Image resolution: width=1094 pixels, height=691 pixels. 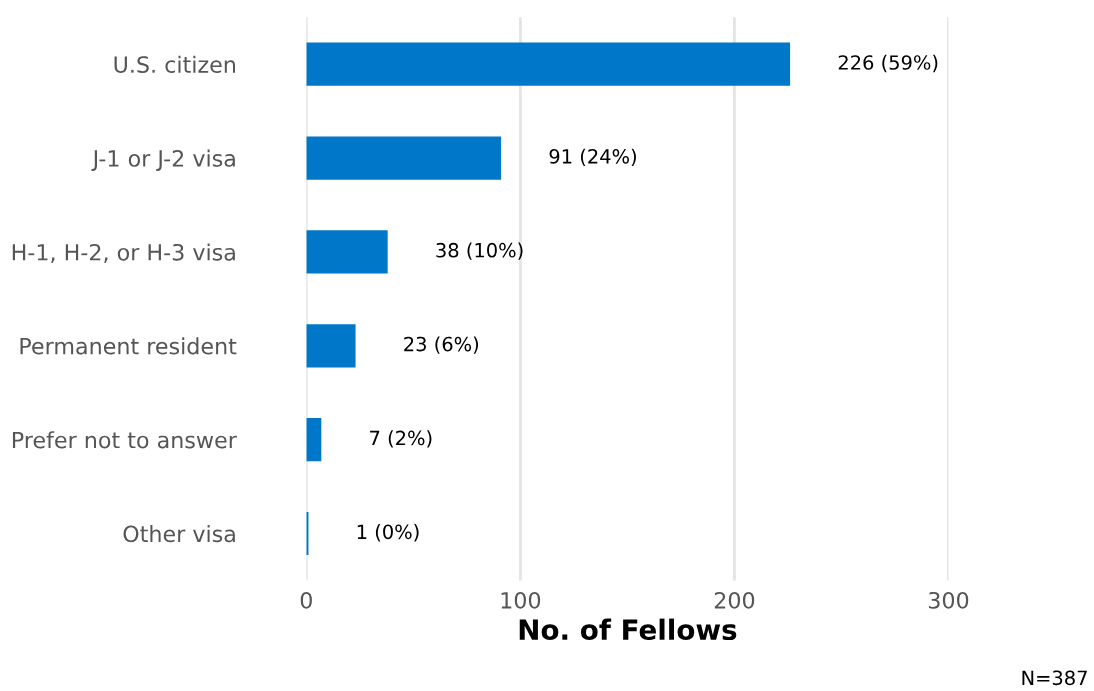 I want to click on data-label: 38 (10%), so click(x=479, y=251).